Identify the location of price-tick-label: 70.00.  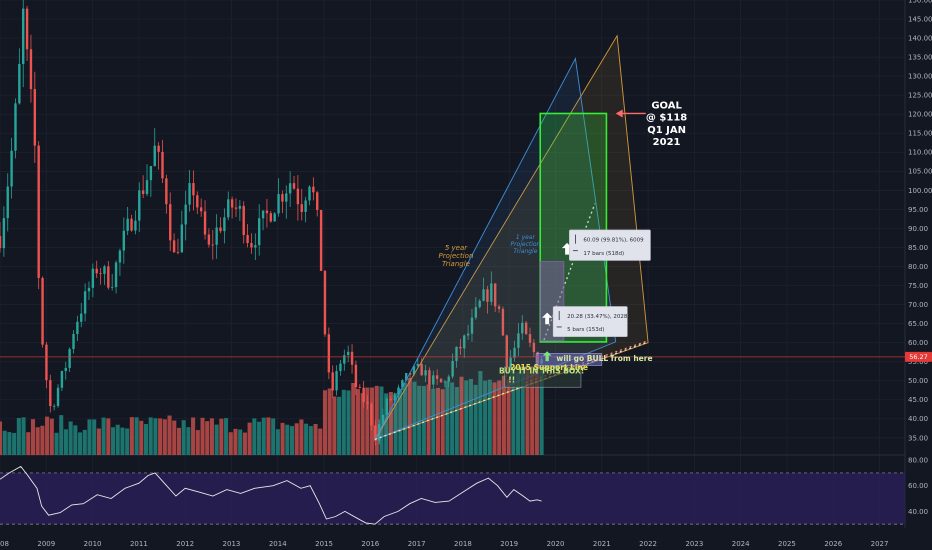
(918, 305).